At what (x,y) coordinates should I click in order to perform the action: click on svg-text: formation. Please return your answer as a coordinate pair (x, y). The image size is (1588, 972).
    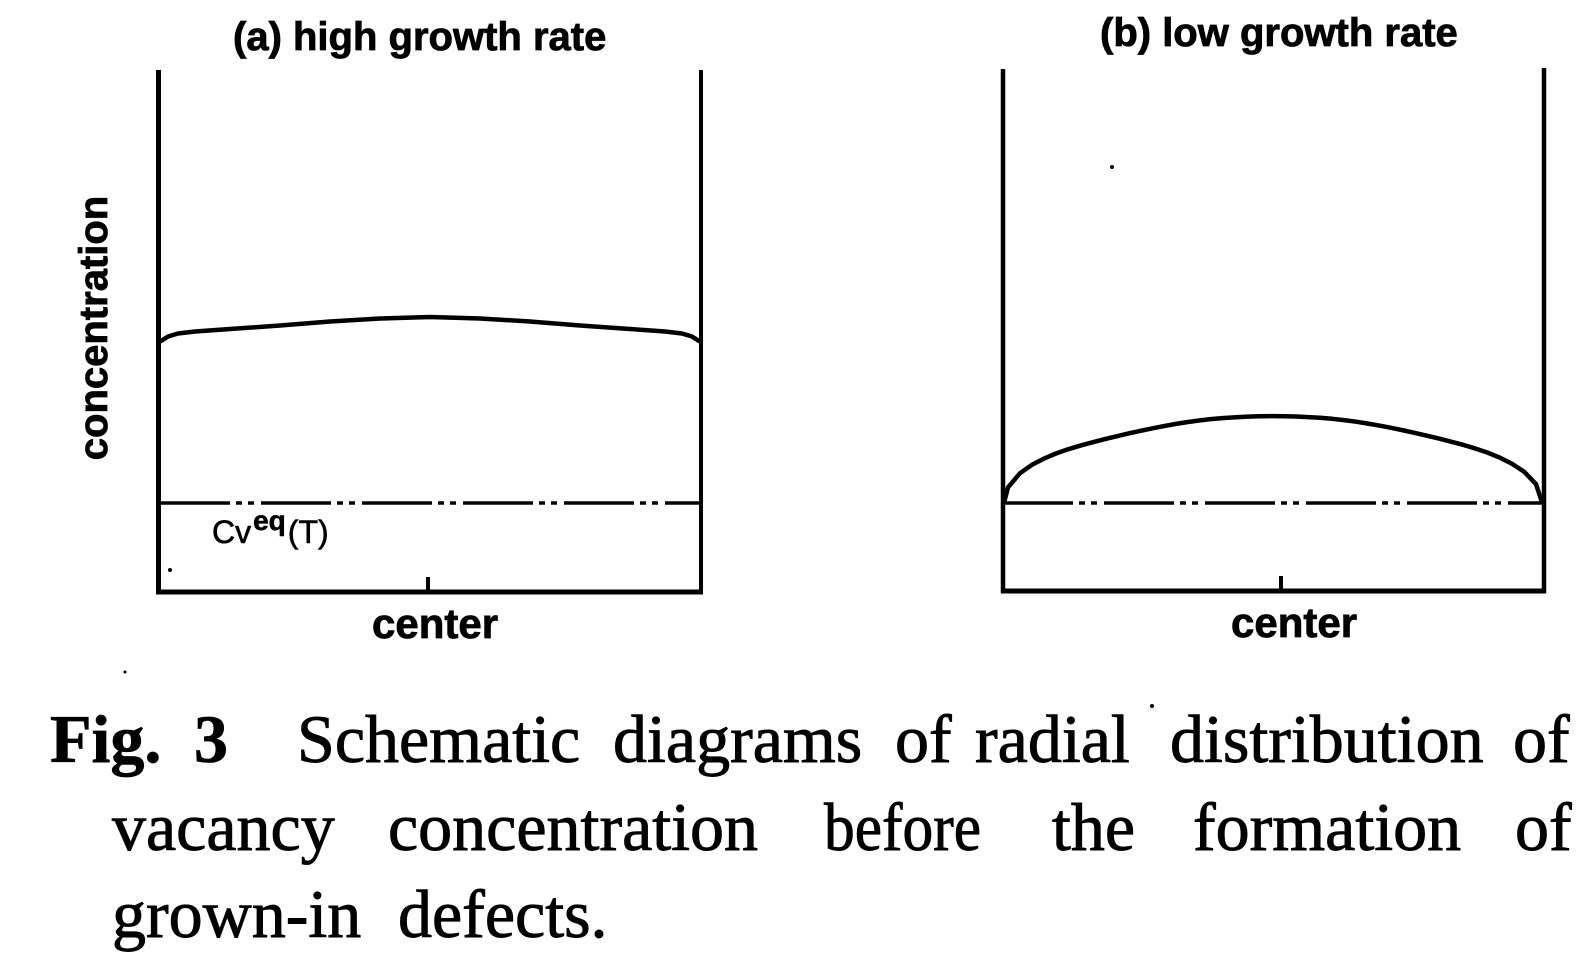
    Looking at the image, I should click on (1327, 827).